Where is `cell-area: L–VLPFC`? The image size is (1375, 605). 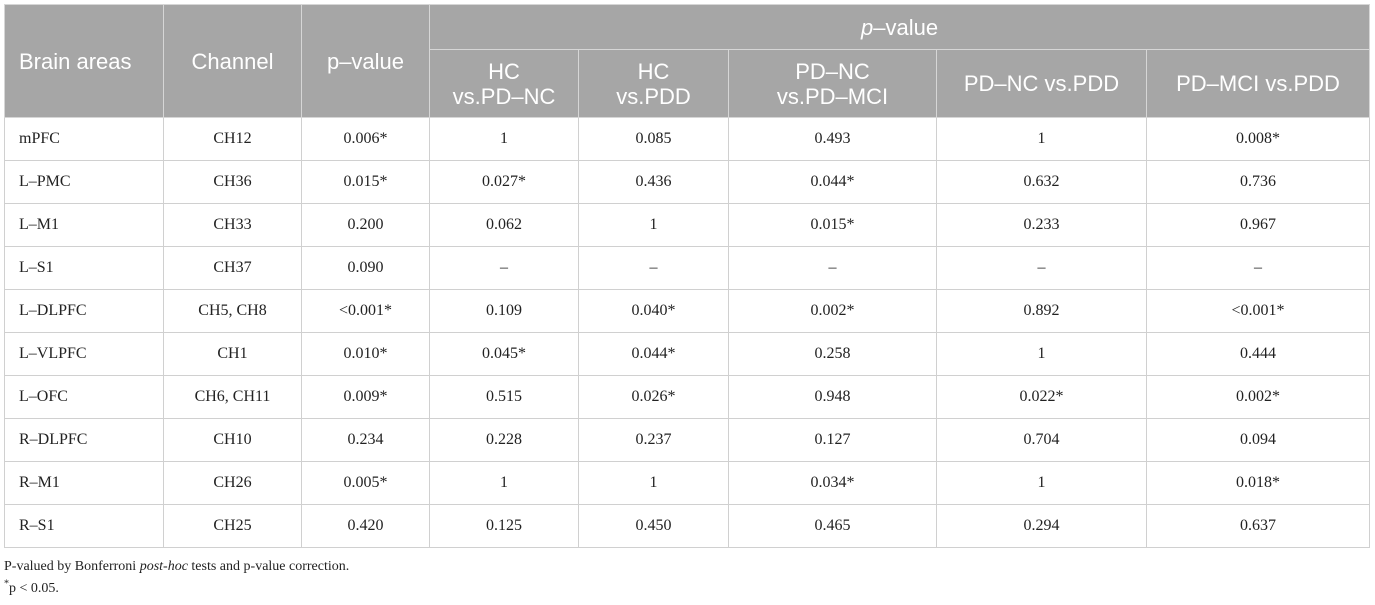 cell-area: L–VLPFC is located at coordinates (84, 354).